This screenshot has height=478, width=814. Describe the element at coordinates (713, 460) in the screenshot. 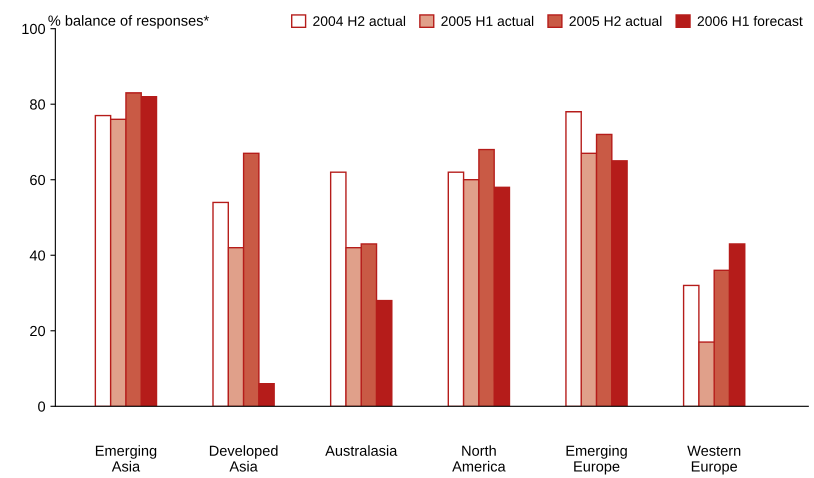

I see `x-tick-label: Western Europe` at that location.